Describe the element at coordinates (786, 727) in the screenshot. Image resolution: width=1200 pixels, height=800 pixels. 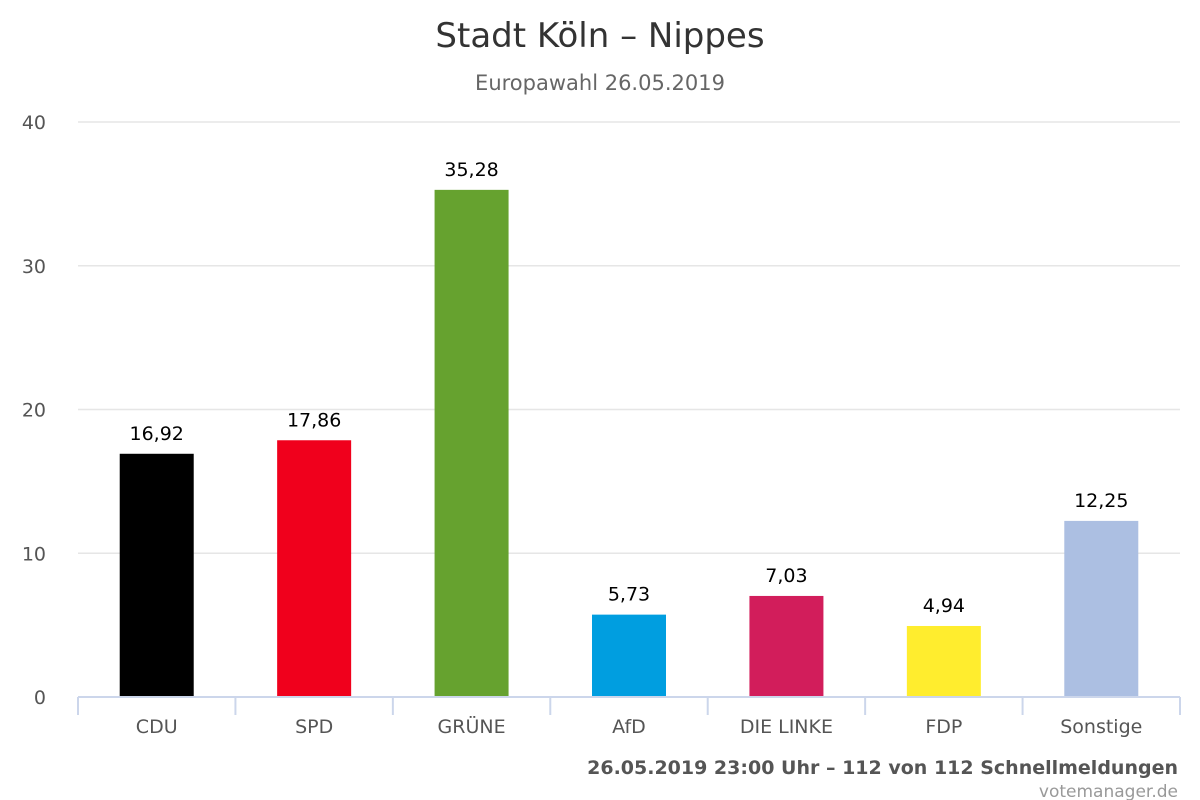
I see `x-tick-label: DIE LINKE` at that location.